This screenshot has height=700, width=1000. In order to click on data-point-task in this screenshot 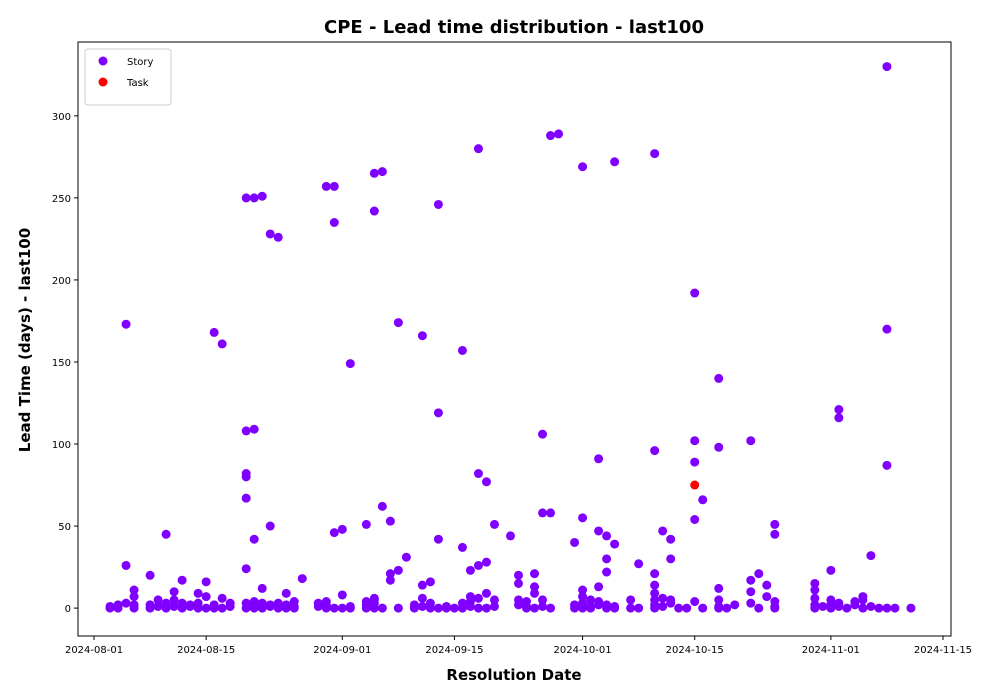, I will do `click(695, 485)`.